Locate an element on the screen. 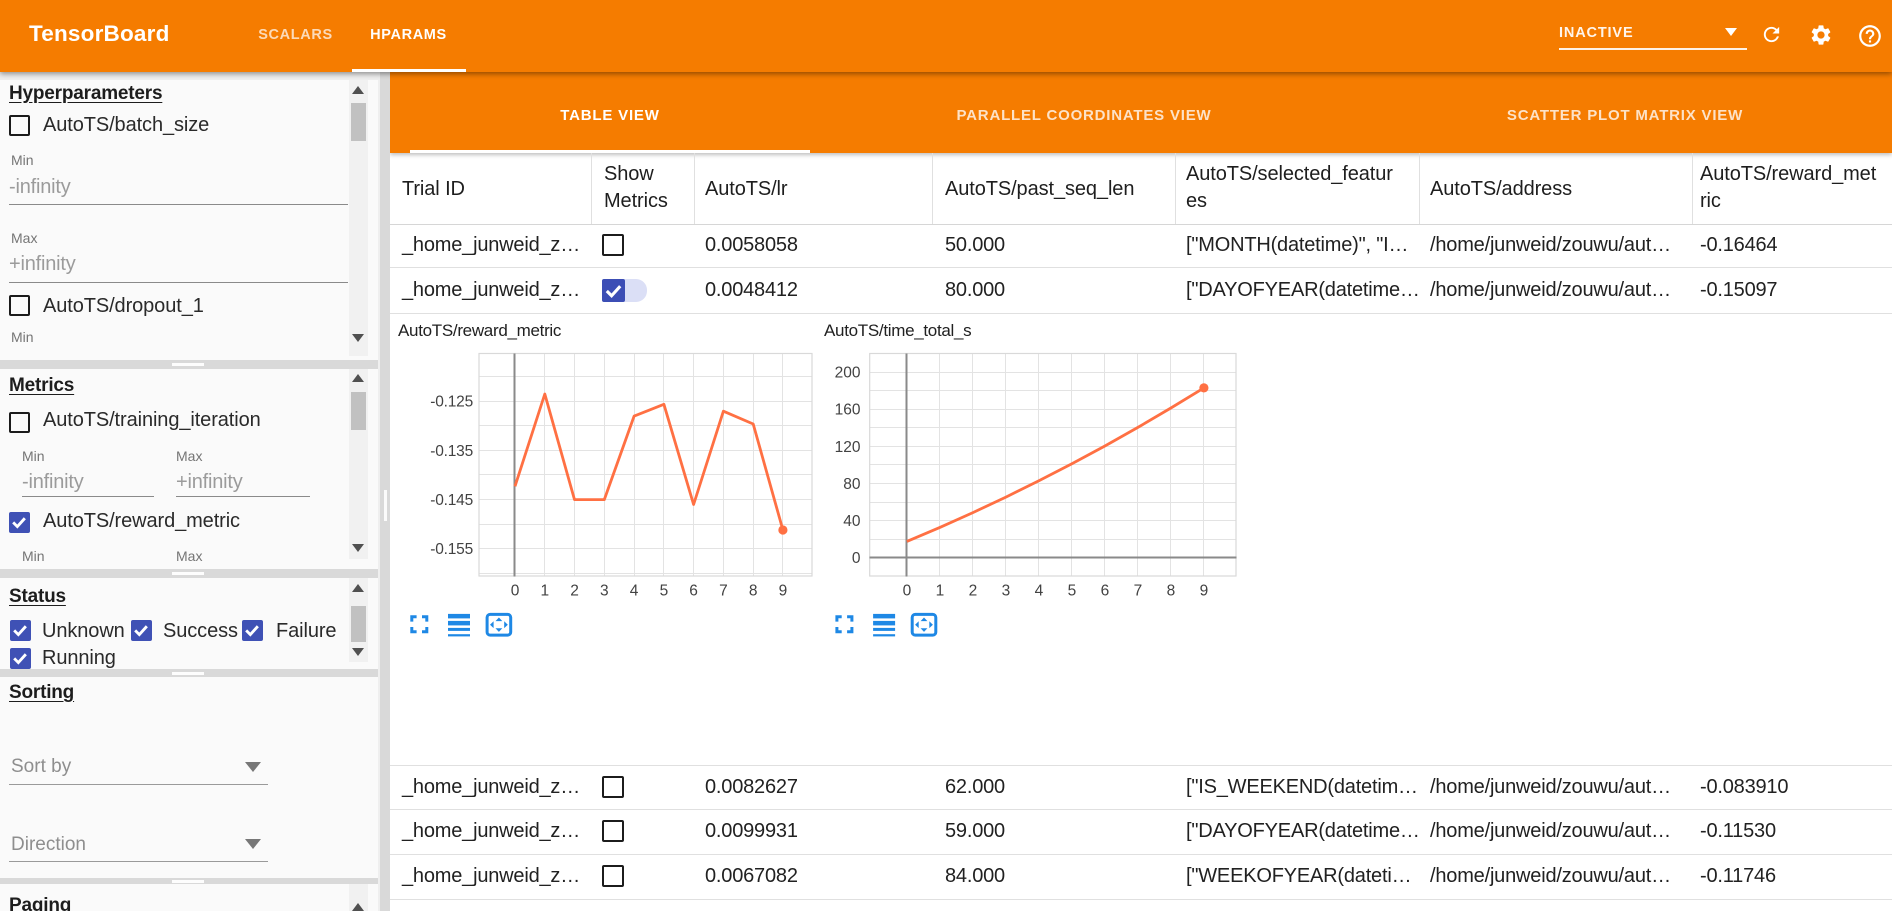 Image resolution: width=1892 pixels, height=911 pixels. svg-text: AutoTS/reward_metric is located at coordinates (480, 330).